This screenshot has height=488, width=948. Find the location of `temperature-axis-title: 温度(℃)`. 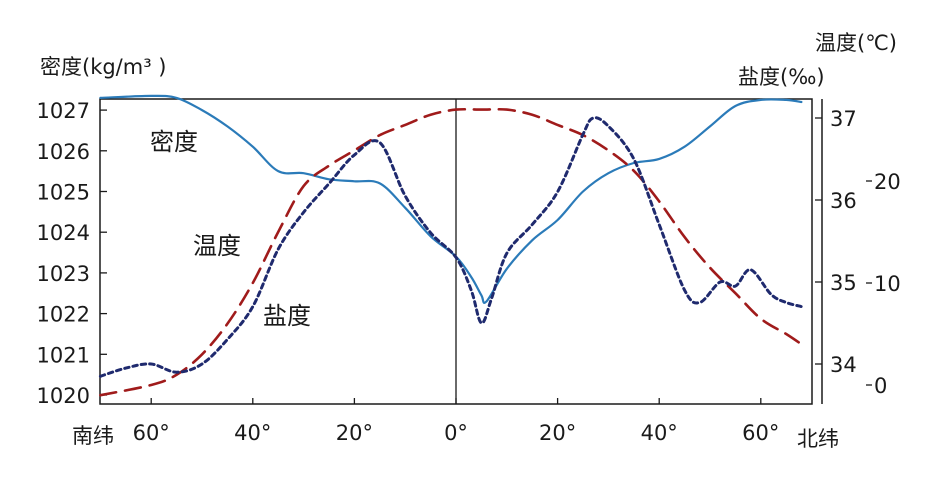

temperature-axis-title: 温度(℃) is located at coordinates (856, 43).